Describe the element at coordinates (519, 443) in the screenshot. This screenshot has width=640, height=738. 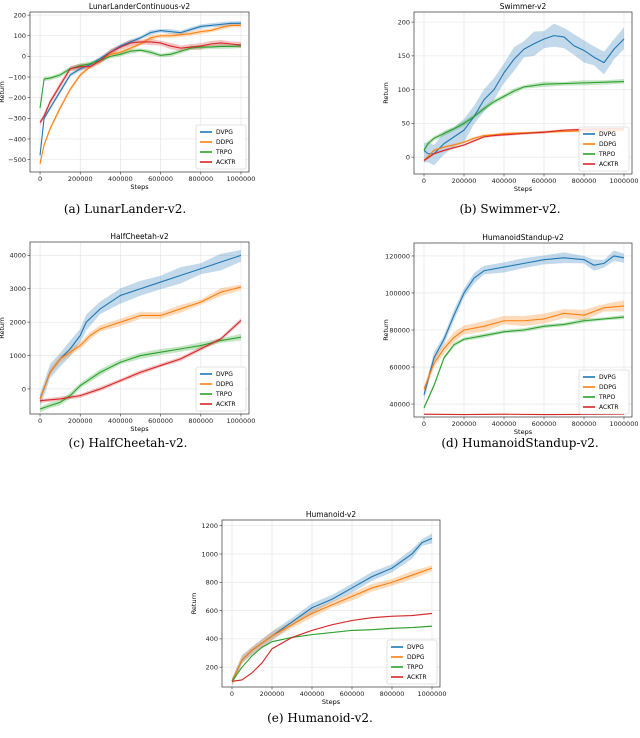
I see `caption: (d) HumanoidStandup-v2.` at that location.